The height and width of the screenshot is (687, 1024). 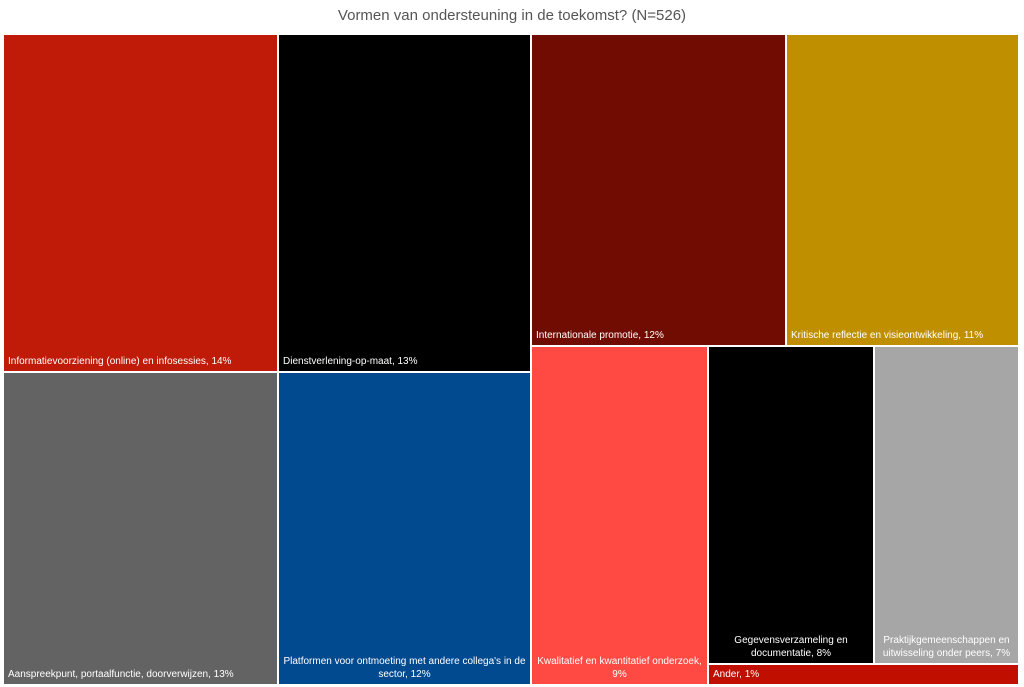 I want to click on tile-label: Gegevensverzameling en documentatie, 8%, so click(x=791, y=647).